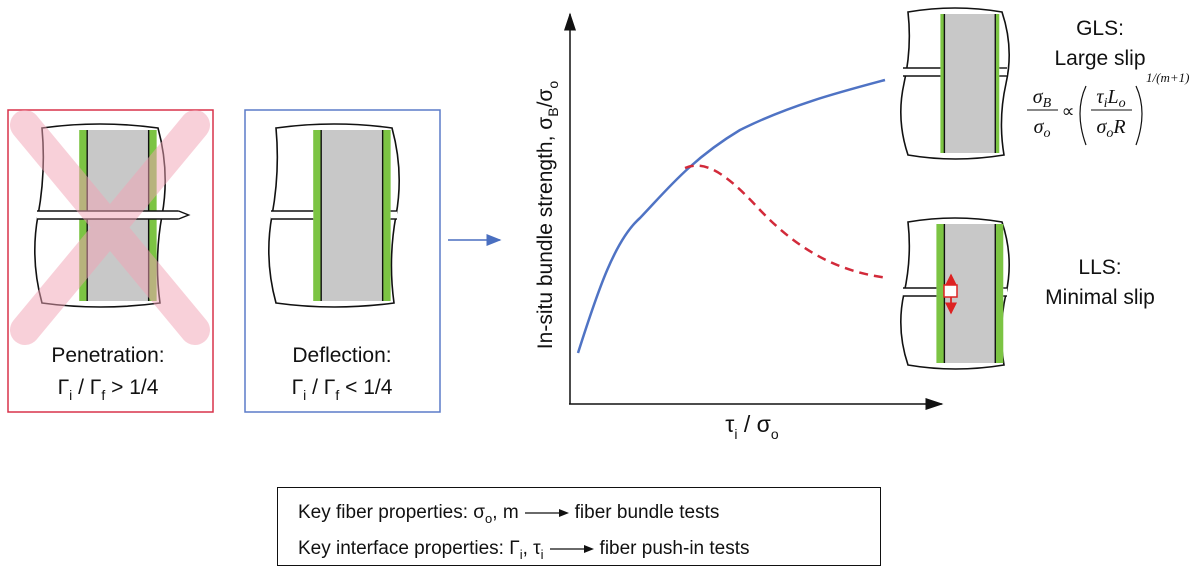  Describe the element at coordinates (1099, 58) in the screenshot. I see `gls-subtitle: Large slip` at that location.